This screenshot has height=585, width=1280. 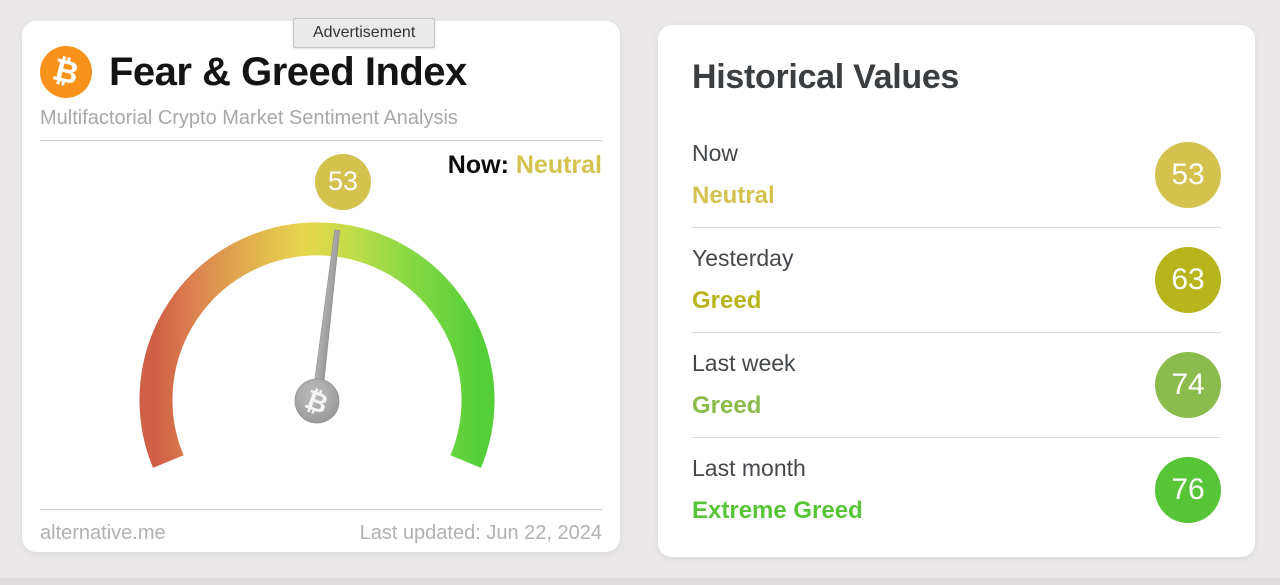 I want to click on page-bottom-edge, so click(x=640, y=581).